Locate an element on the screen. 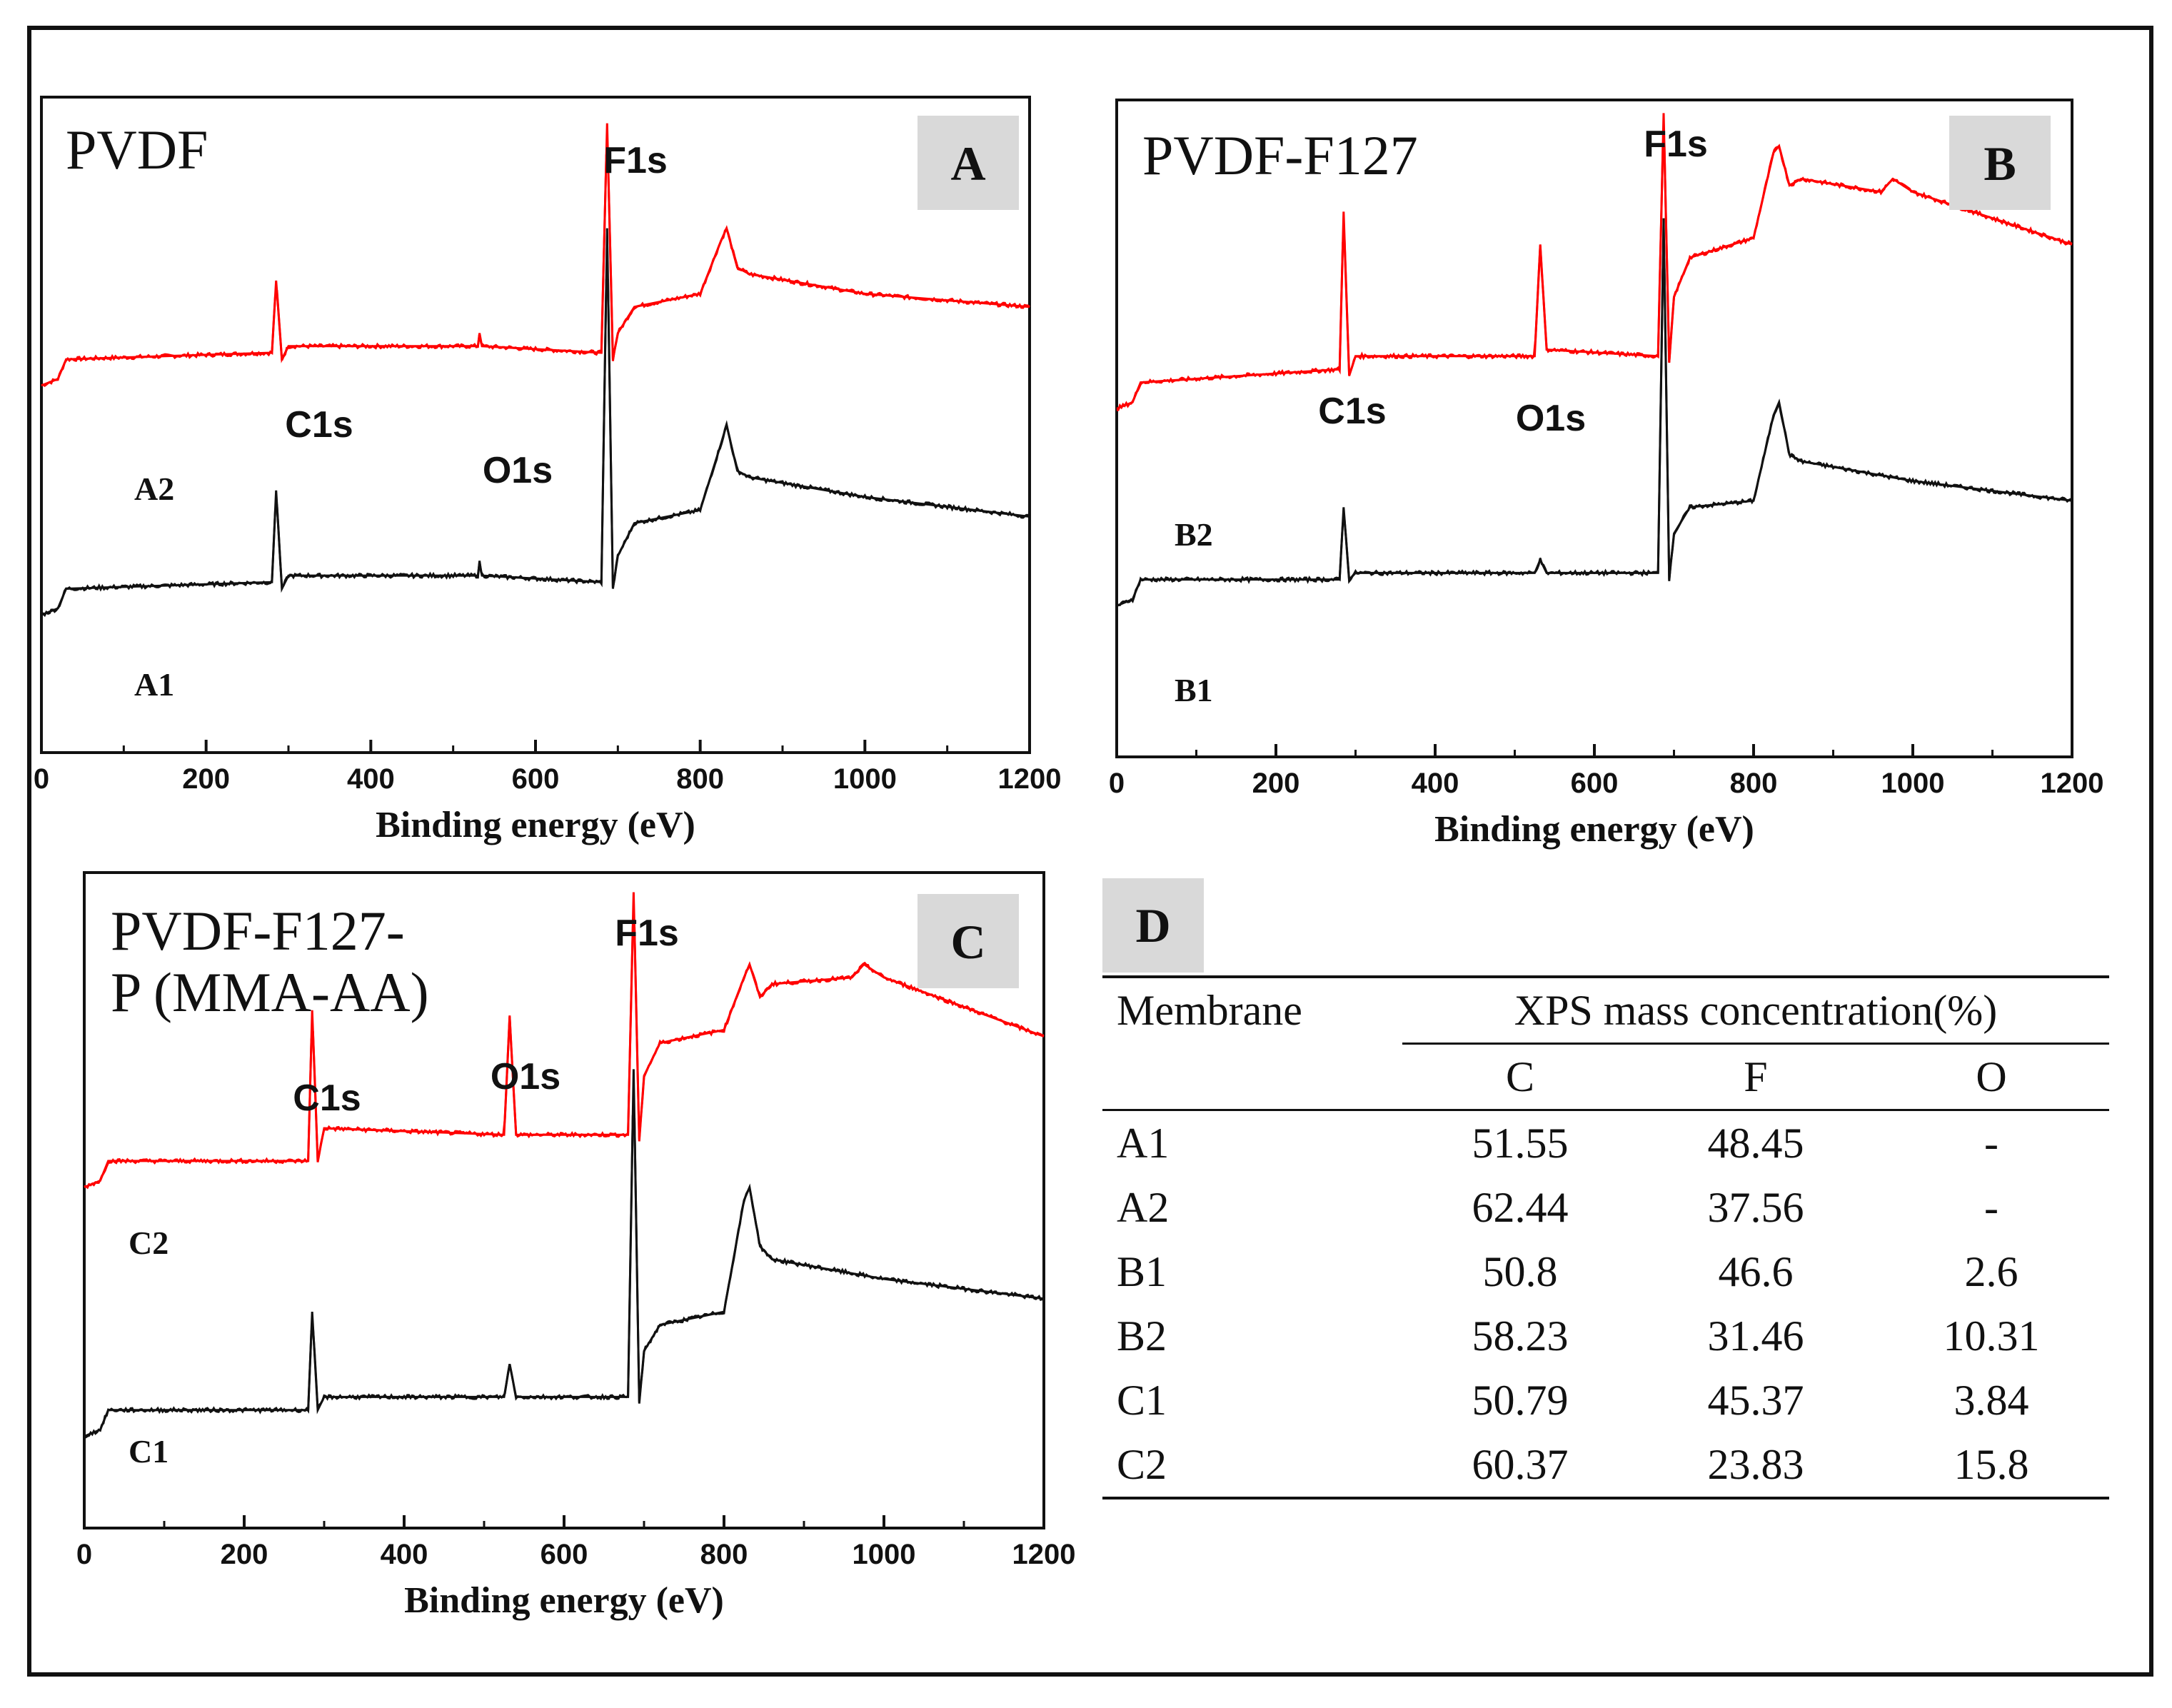 The width and height of the screenshot is (2172, 1708). series-peaks-b1 is located at coordinates (1594, 412).